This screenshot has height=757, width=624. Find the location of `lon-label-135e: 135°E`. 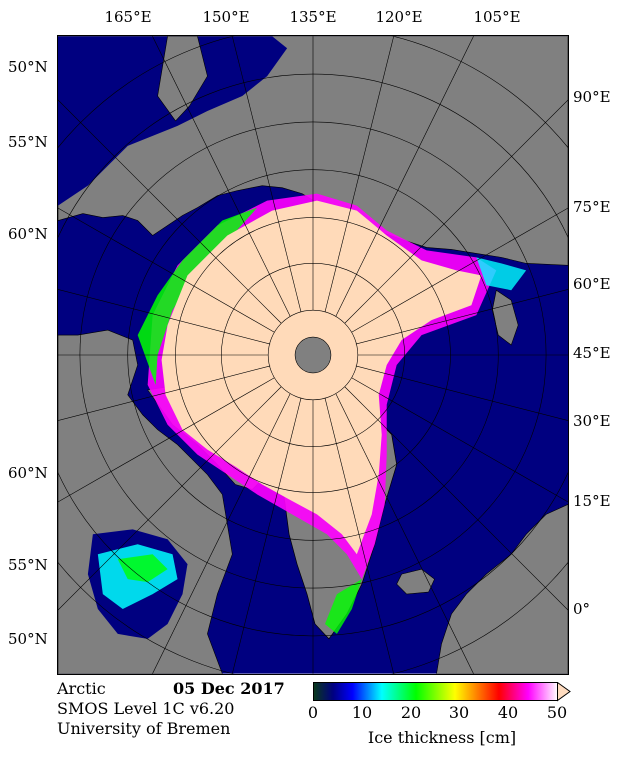

lon-label-135e: 135°E is located at coordinates (313, 17).